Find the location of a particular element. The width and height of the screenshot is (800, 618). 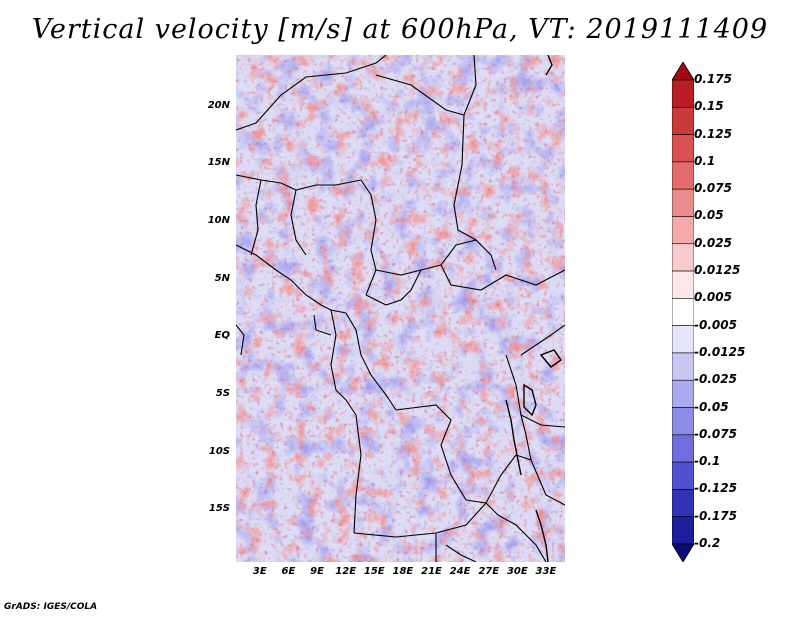

colorbar-tick-label: -0.0125 is located at coordinates (720, 351).